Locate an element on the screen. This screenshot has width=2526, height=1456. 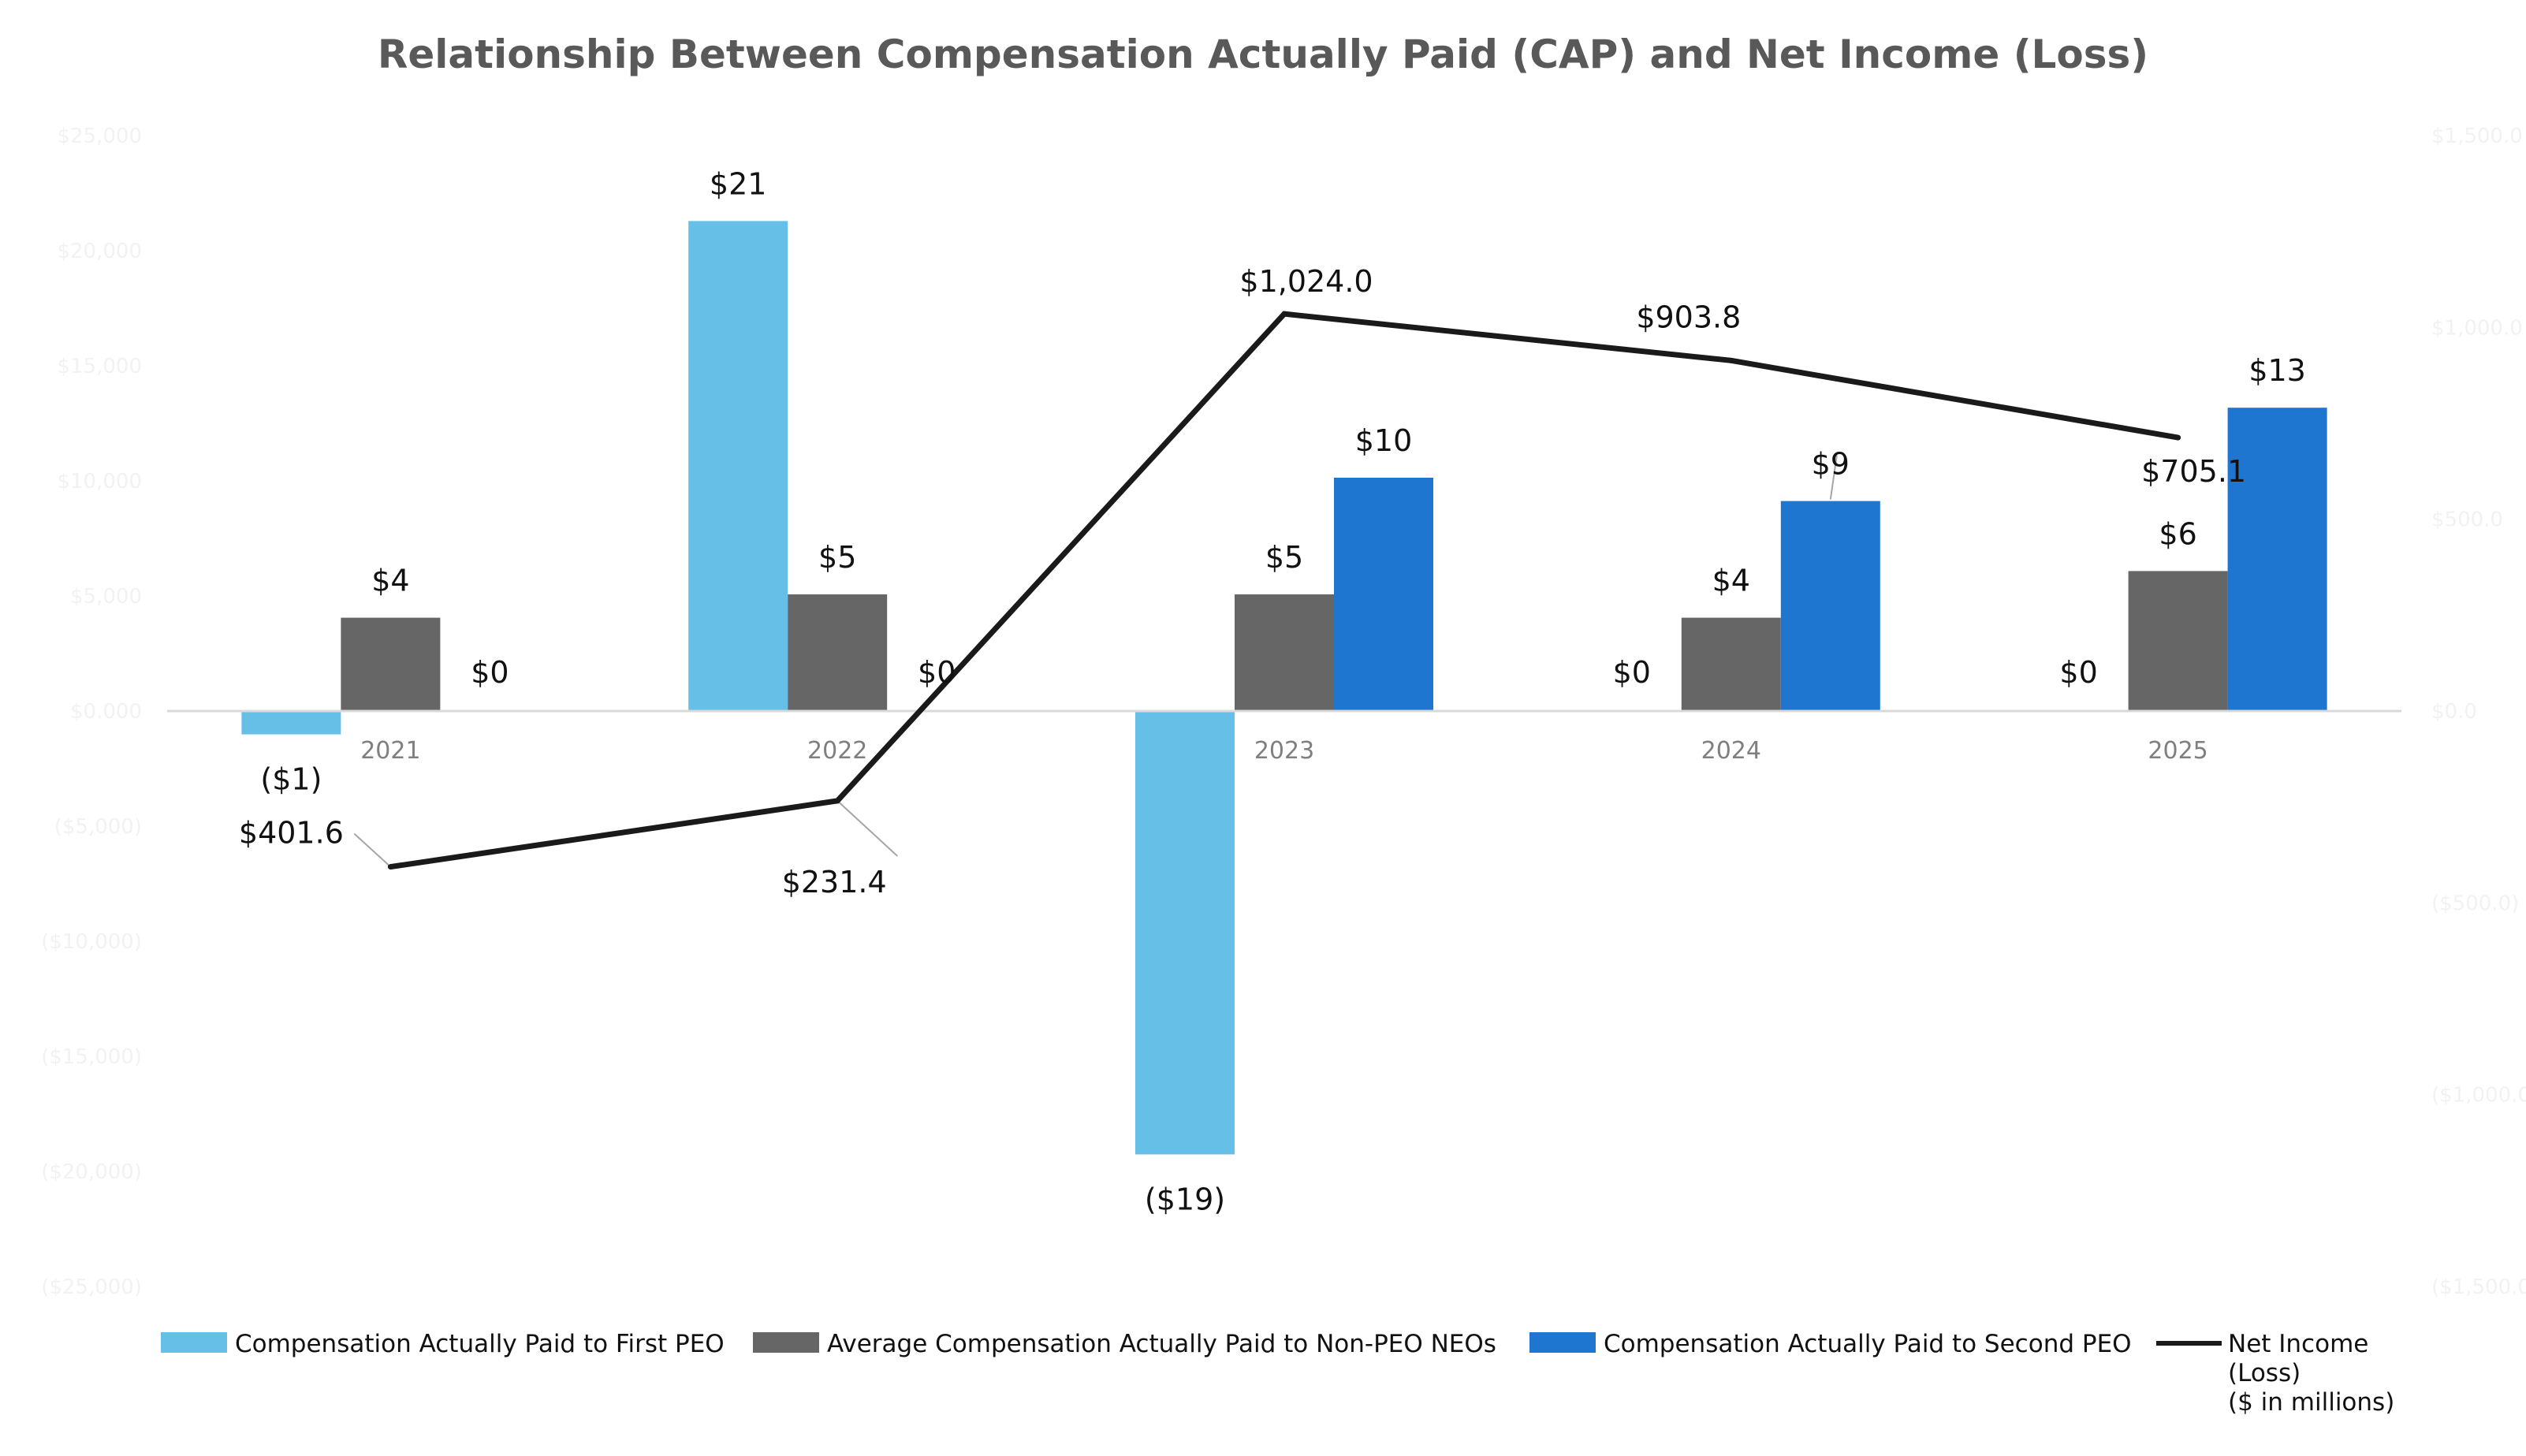
right-tick-label: $500.0 is located at coordinates (2467, 520).